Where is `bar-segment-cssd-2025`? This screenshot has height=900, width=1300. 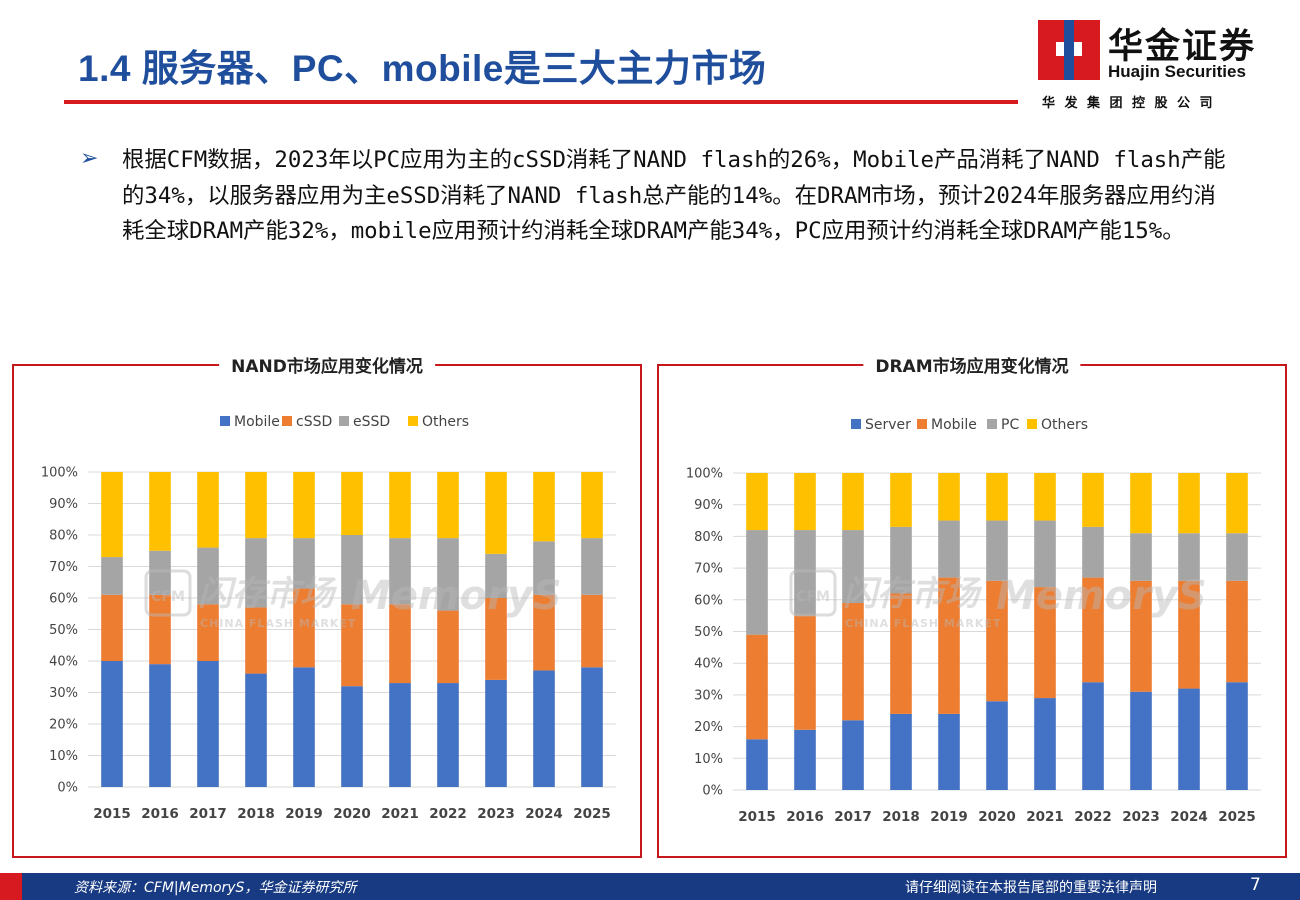 bar-segment-cssd-2025 is located at coordinates (592, 631).